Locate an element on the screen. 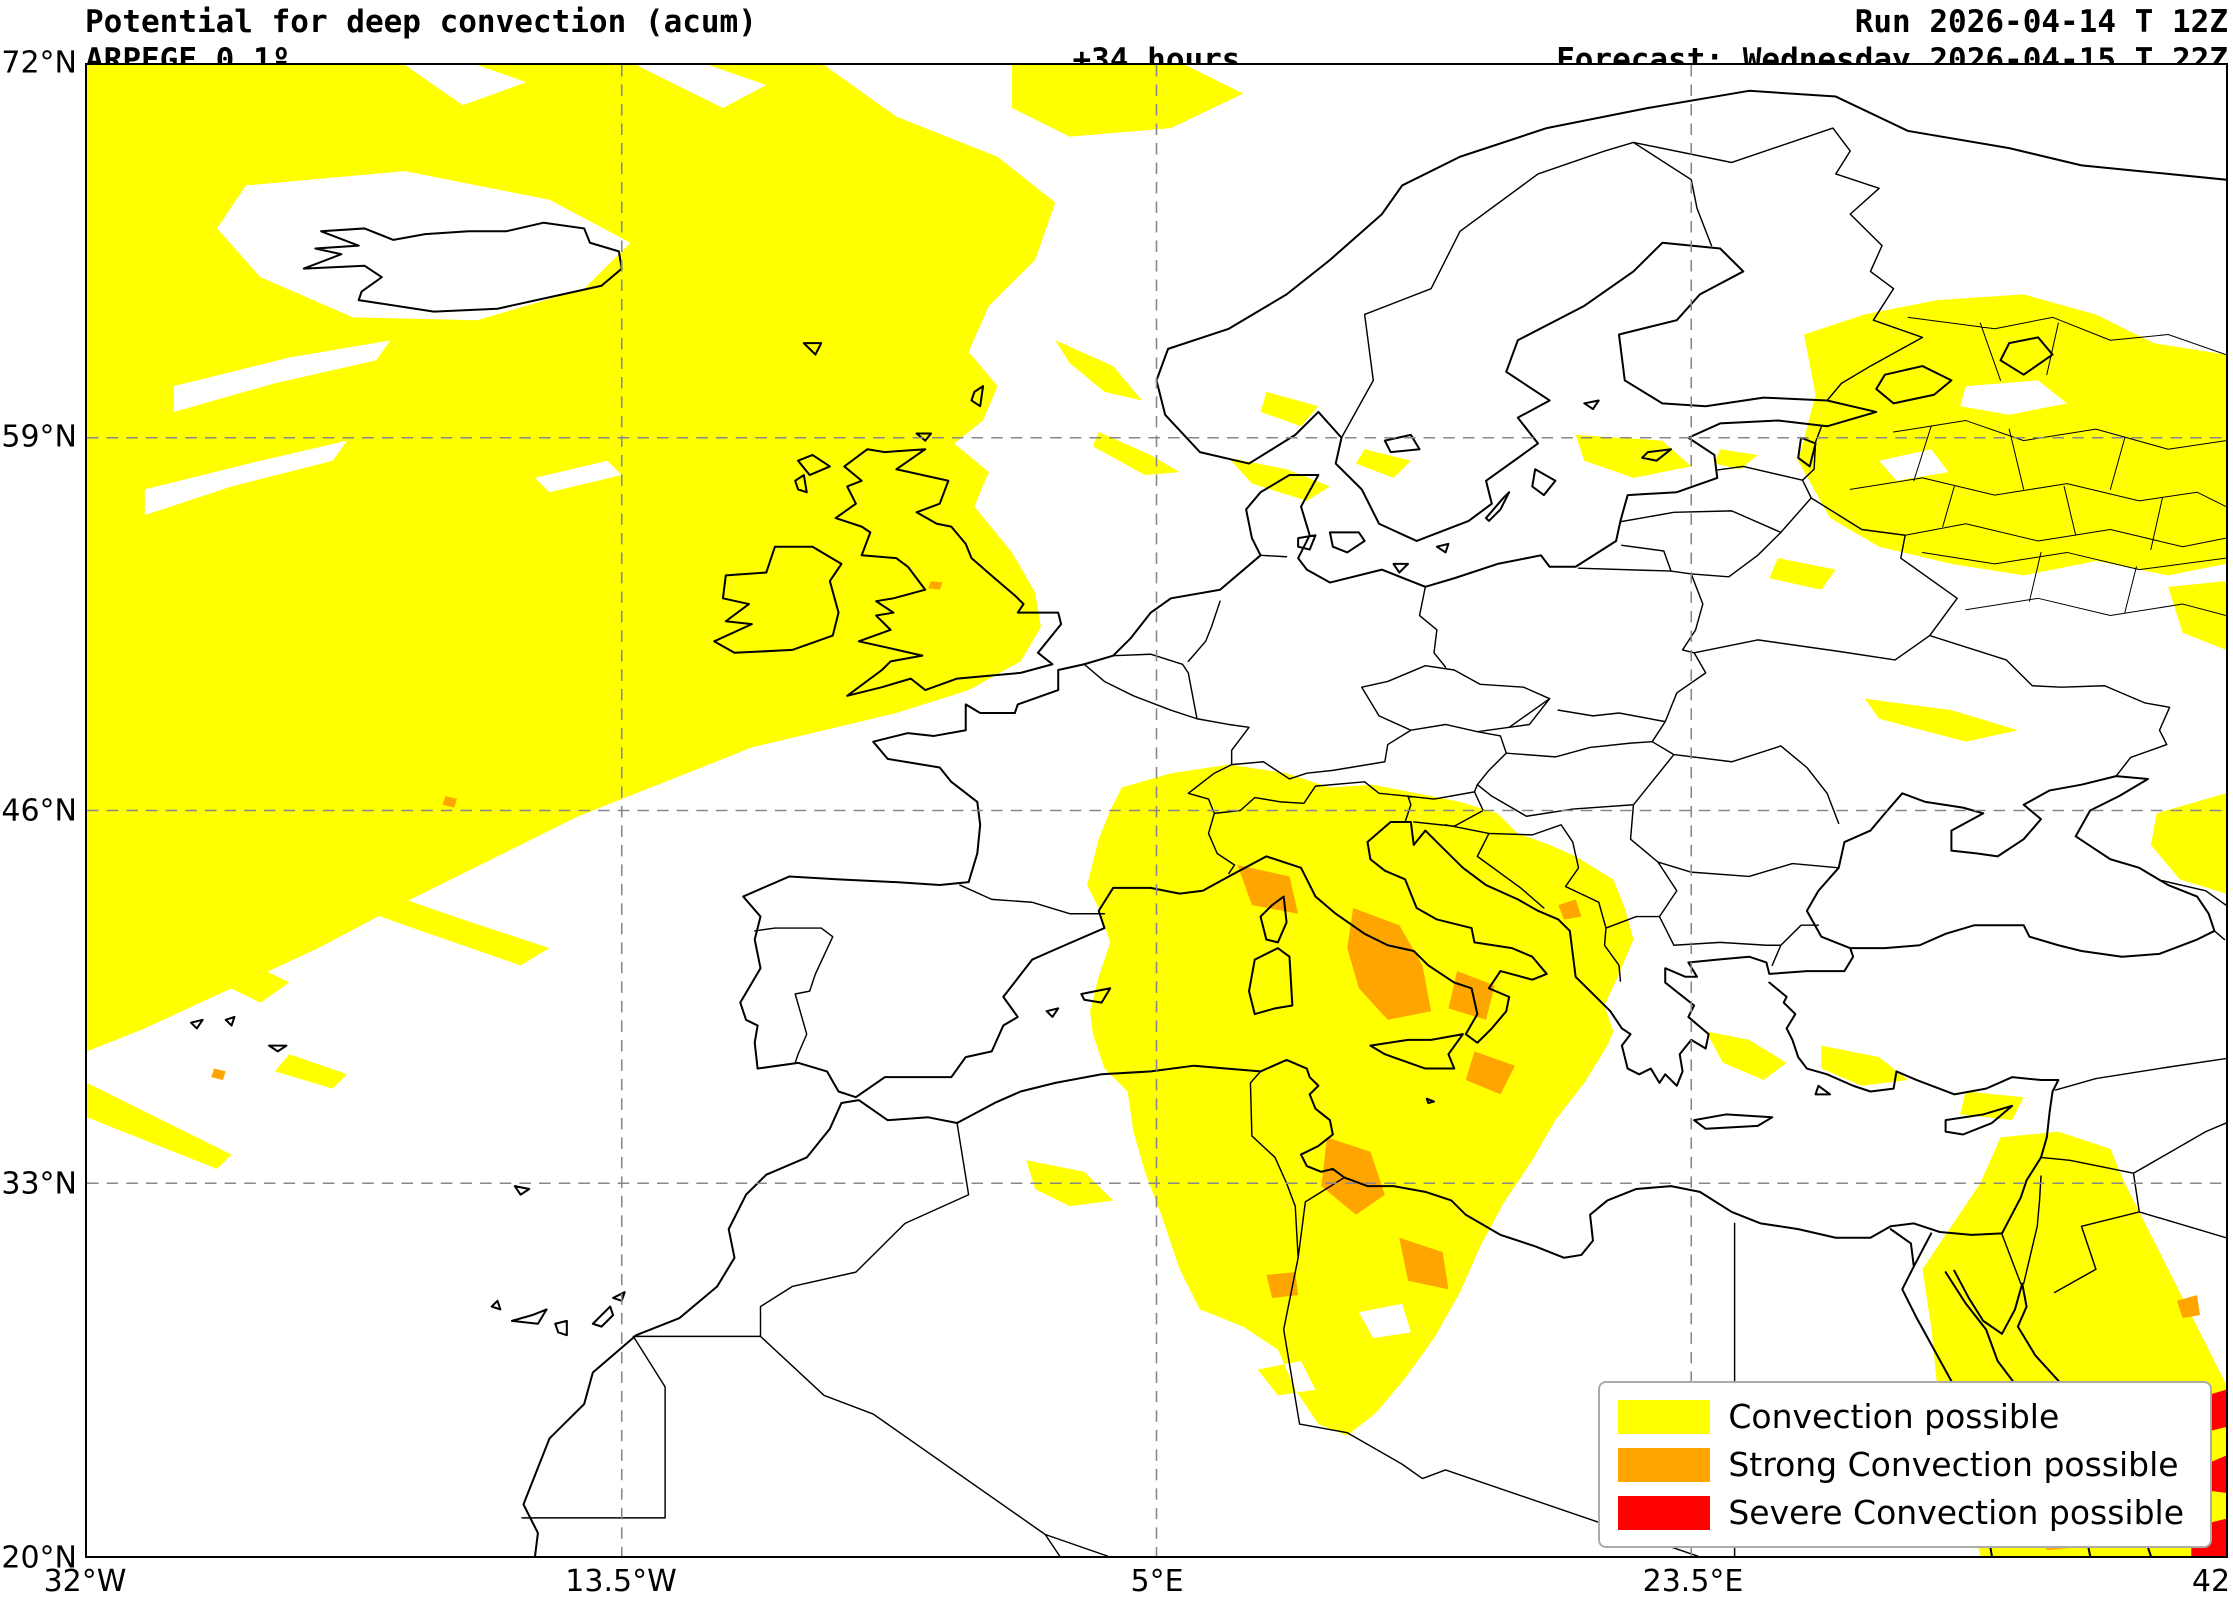 The image size is (2233, 1604). page-title: Potential for deep convection (acum) is located at coordinates (421, 22).